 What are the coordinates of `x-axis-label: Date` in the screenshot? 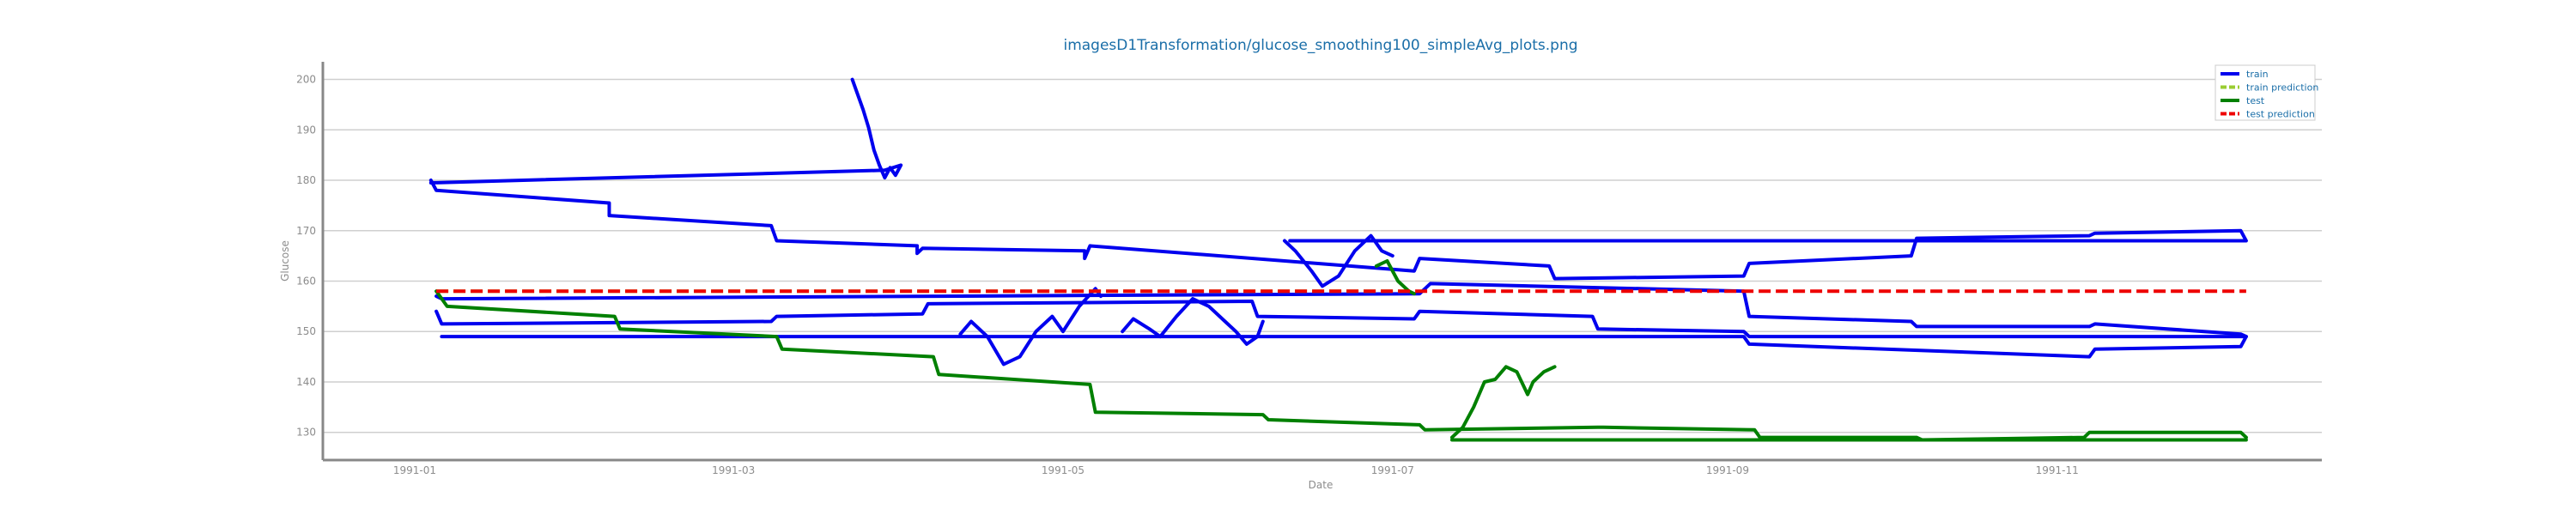 It's located at (1321, 485).